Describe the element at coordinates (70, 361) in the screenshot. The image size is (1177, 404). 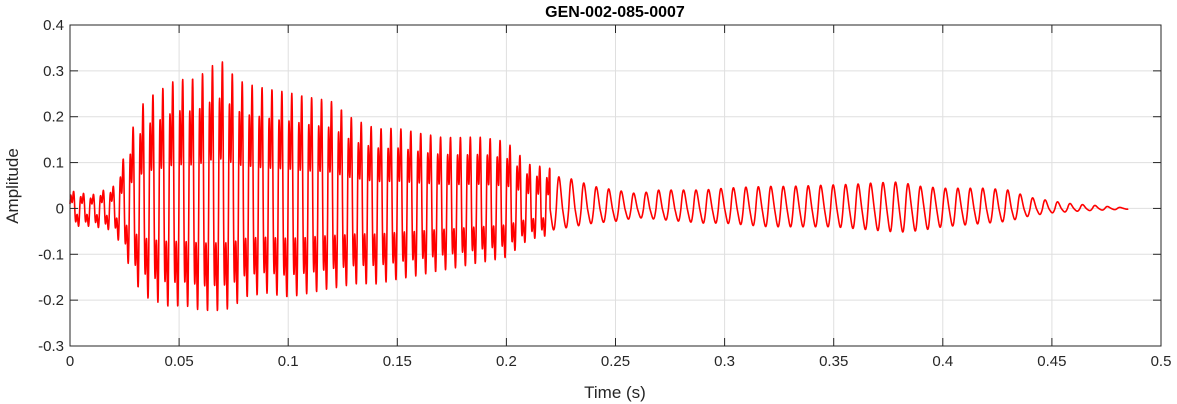
I see `x-tick-label: 0` at that location.